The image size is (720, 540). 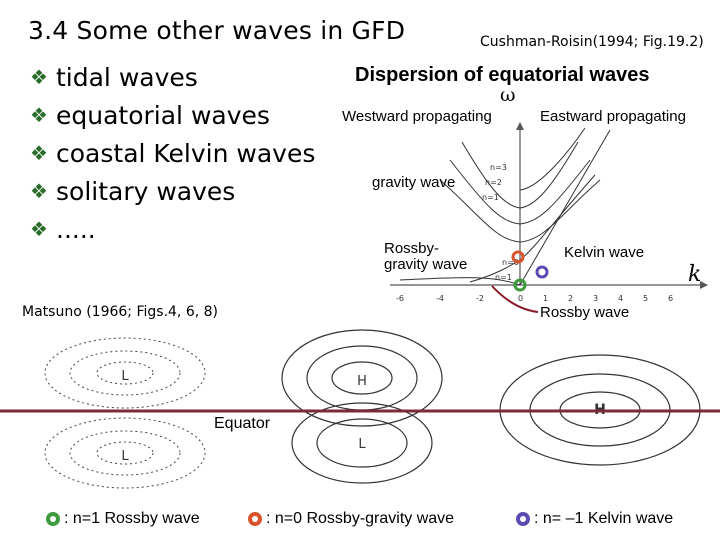 I want to click on legend-item-rossby-gravity: : n=0 Rossby-gravity wave, so click(x=351, y=519).